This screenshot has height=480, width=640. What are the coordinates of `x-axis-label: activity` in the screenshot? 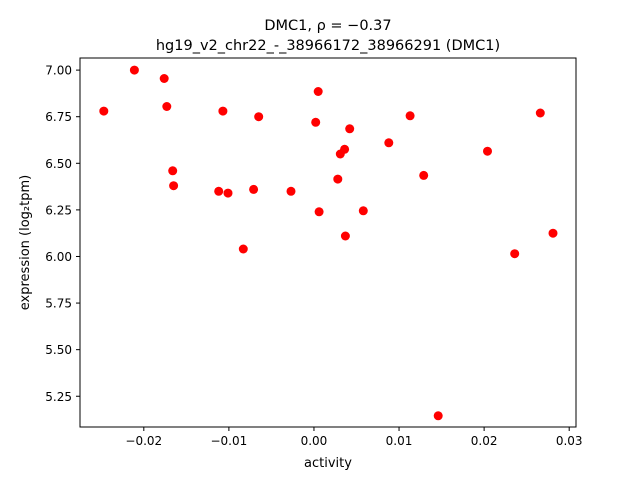 It's located at (328, 463).